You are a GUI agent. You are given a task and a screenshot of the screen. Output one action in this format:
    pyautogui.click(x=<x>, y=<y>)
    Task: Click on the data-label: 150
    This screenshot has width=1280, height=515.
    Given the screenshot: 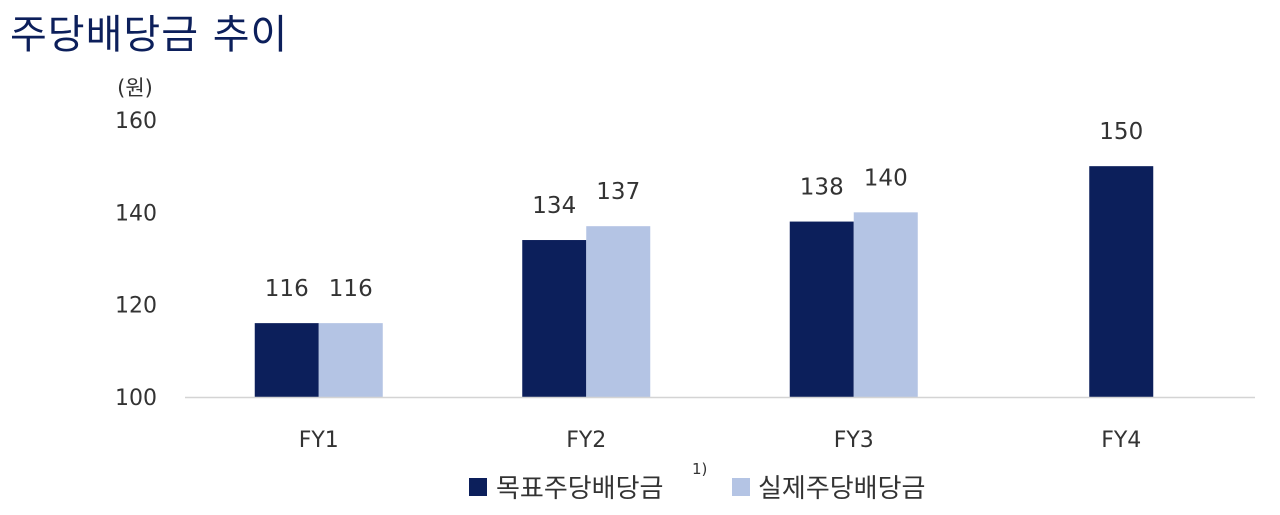 What is the action you would take?
    pyautogui.click(x=1121, y=132)
    